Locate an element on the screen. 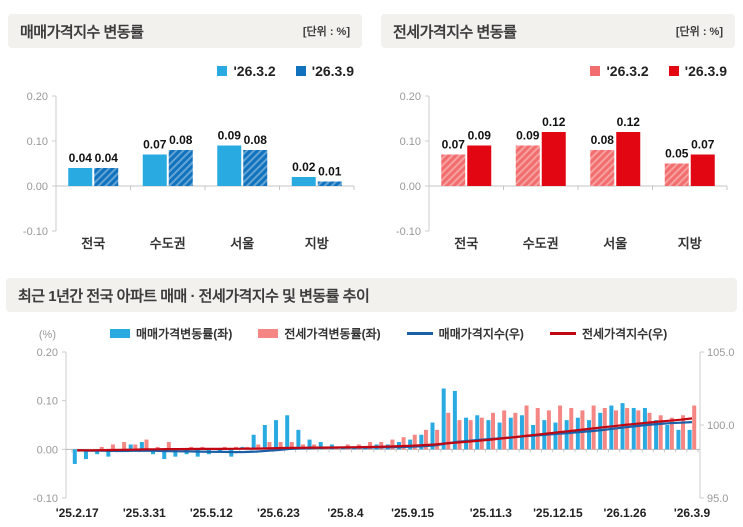 The height and width of the screenshot is (527, 743). jeonse-unit-label: [단위 : %] is located at coordinates (699, 32).